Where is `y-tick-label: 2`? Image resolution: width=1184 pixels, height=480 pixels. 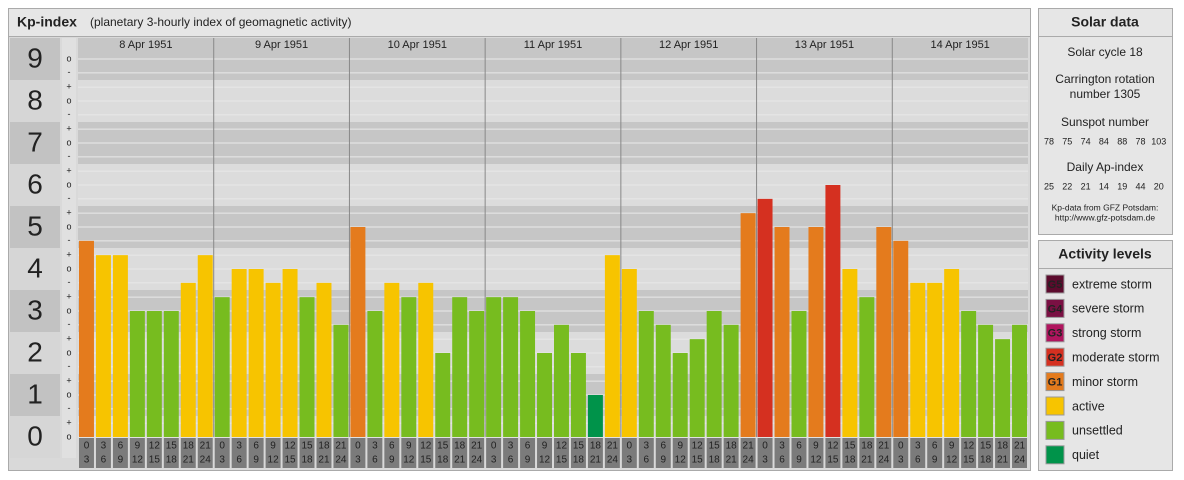
y-tick-label: 2 is located at coordinates (35, 351).